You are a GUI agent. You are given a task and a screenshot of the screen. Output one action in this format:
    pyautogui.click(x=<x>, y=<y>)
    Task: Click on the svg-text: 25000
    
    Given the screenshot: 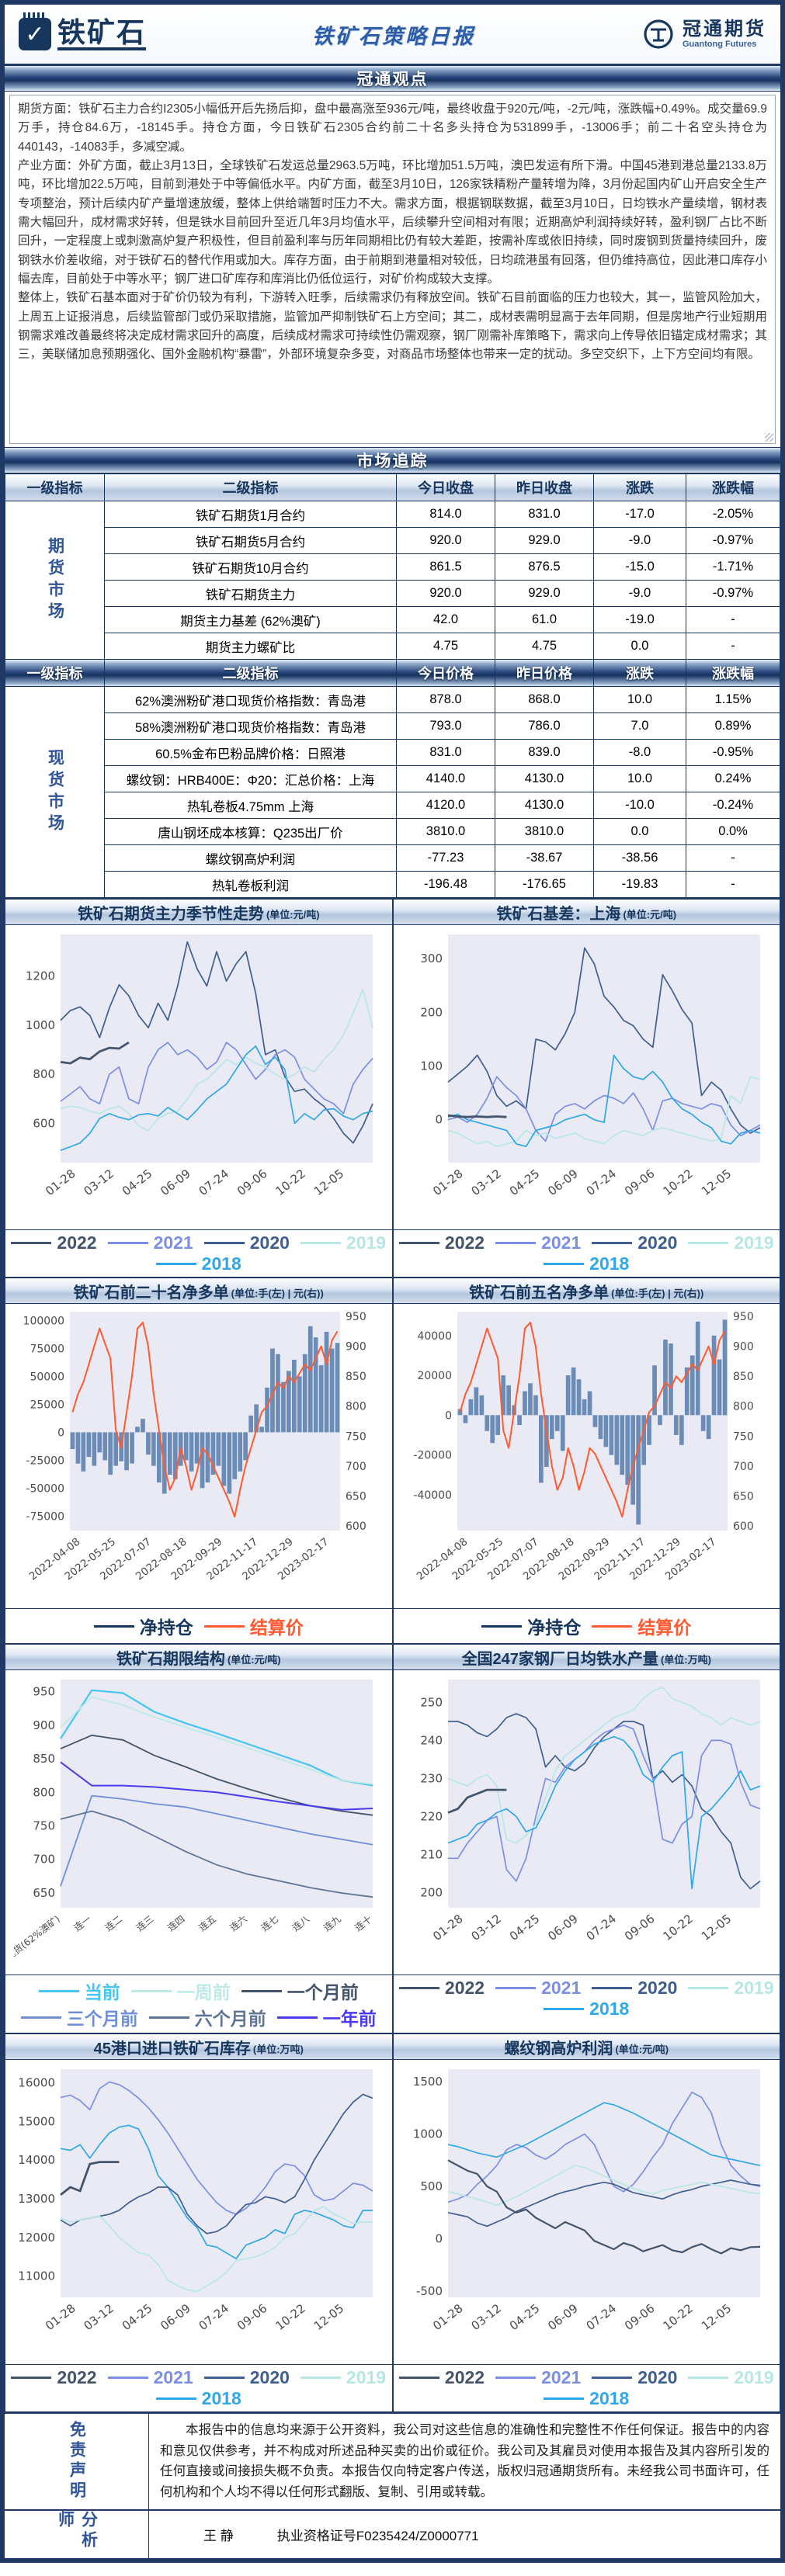 What is the action you would take?
    pyautogui.click(x=47, y=1405)
    